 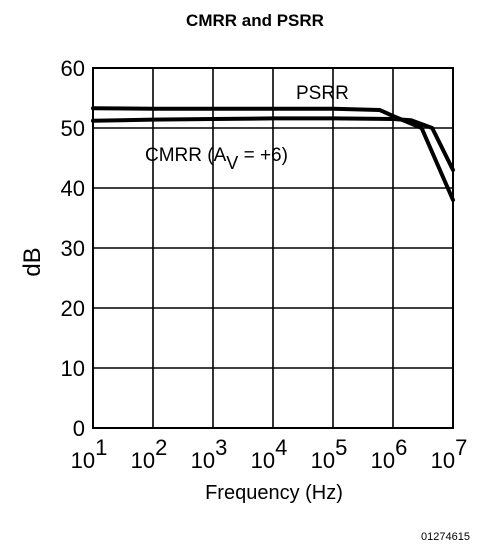 What do you see at coordinates (32, 261) in the screenshot?
I see `y-axis-label: dB` at bounding box center [32, 261].